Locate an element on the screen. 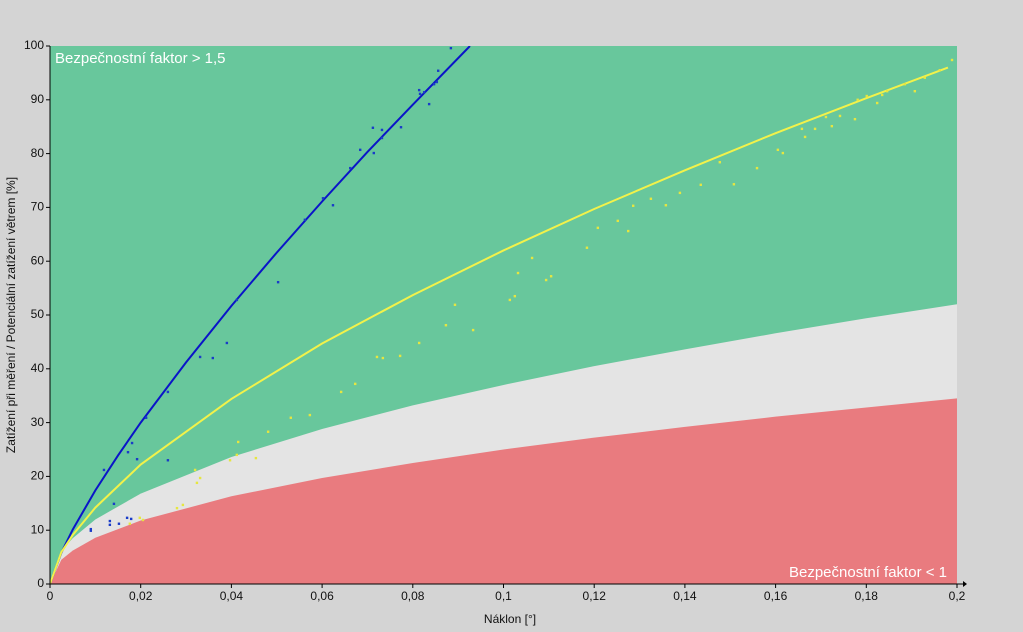  y-tick-label: 0 is located at coordinates (40, 583).